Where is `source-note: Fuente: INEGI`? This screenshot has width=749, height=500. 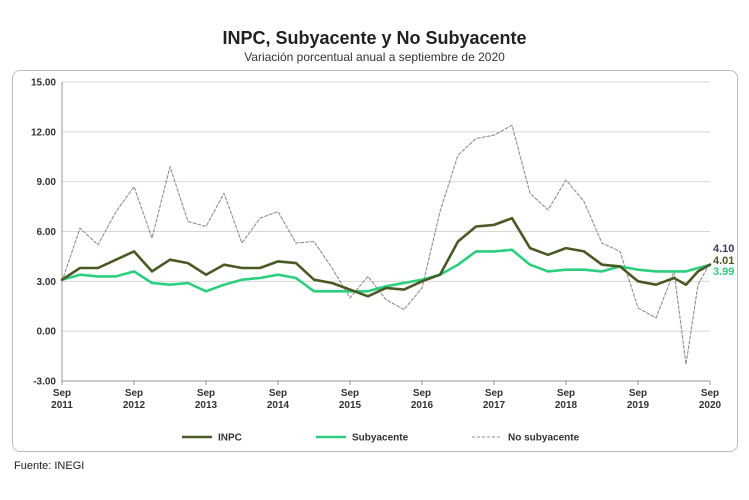
source-note: Fuente: INEGI is located at coordinates (49, 466).